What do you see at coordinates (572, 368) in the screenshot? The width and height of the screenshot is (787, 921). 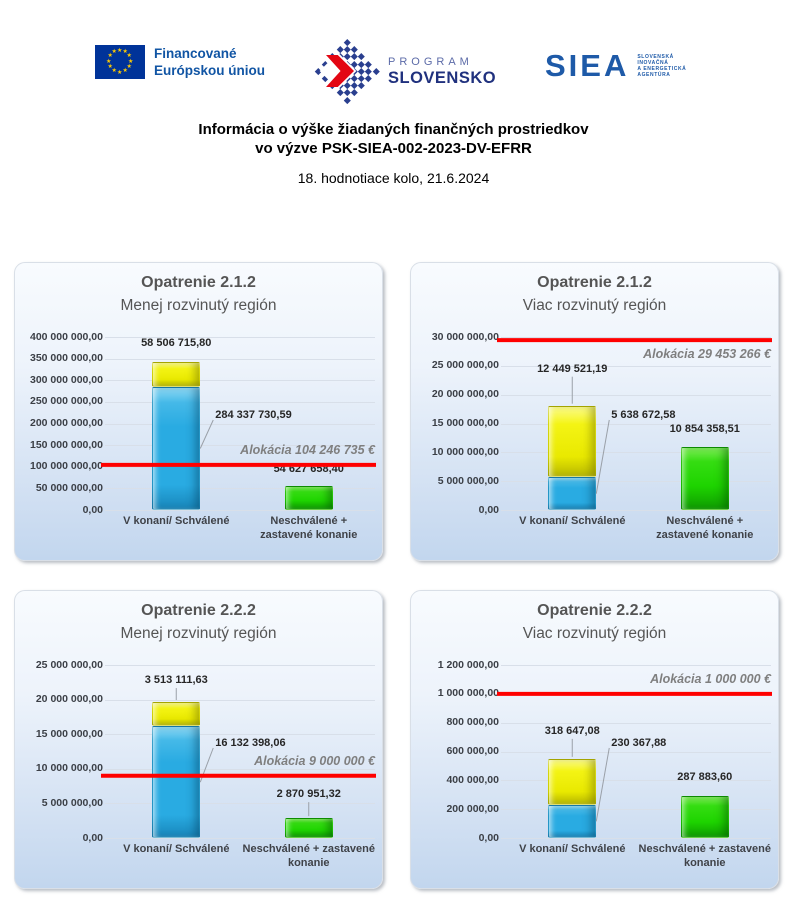 I see `stacked-bar-total-label: 12 449 521,19` at bounding box center [572, 368].